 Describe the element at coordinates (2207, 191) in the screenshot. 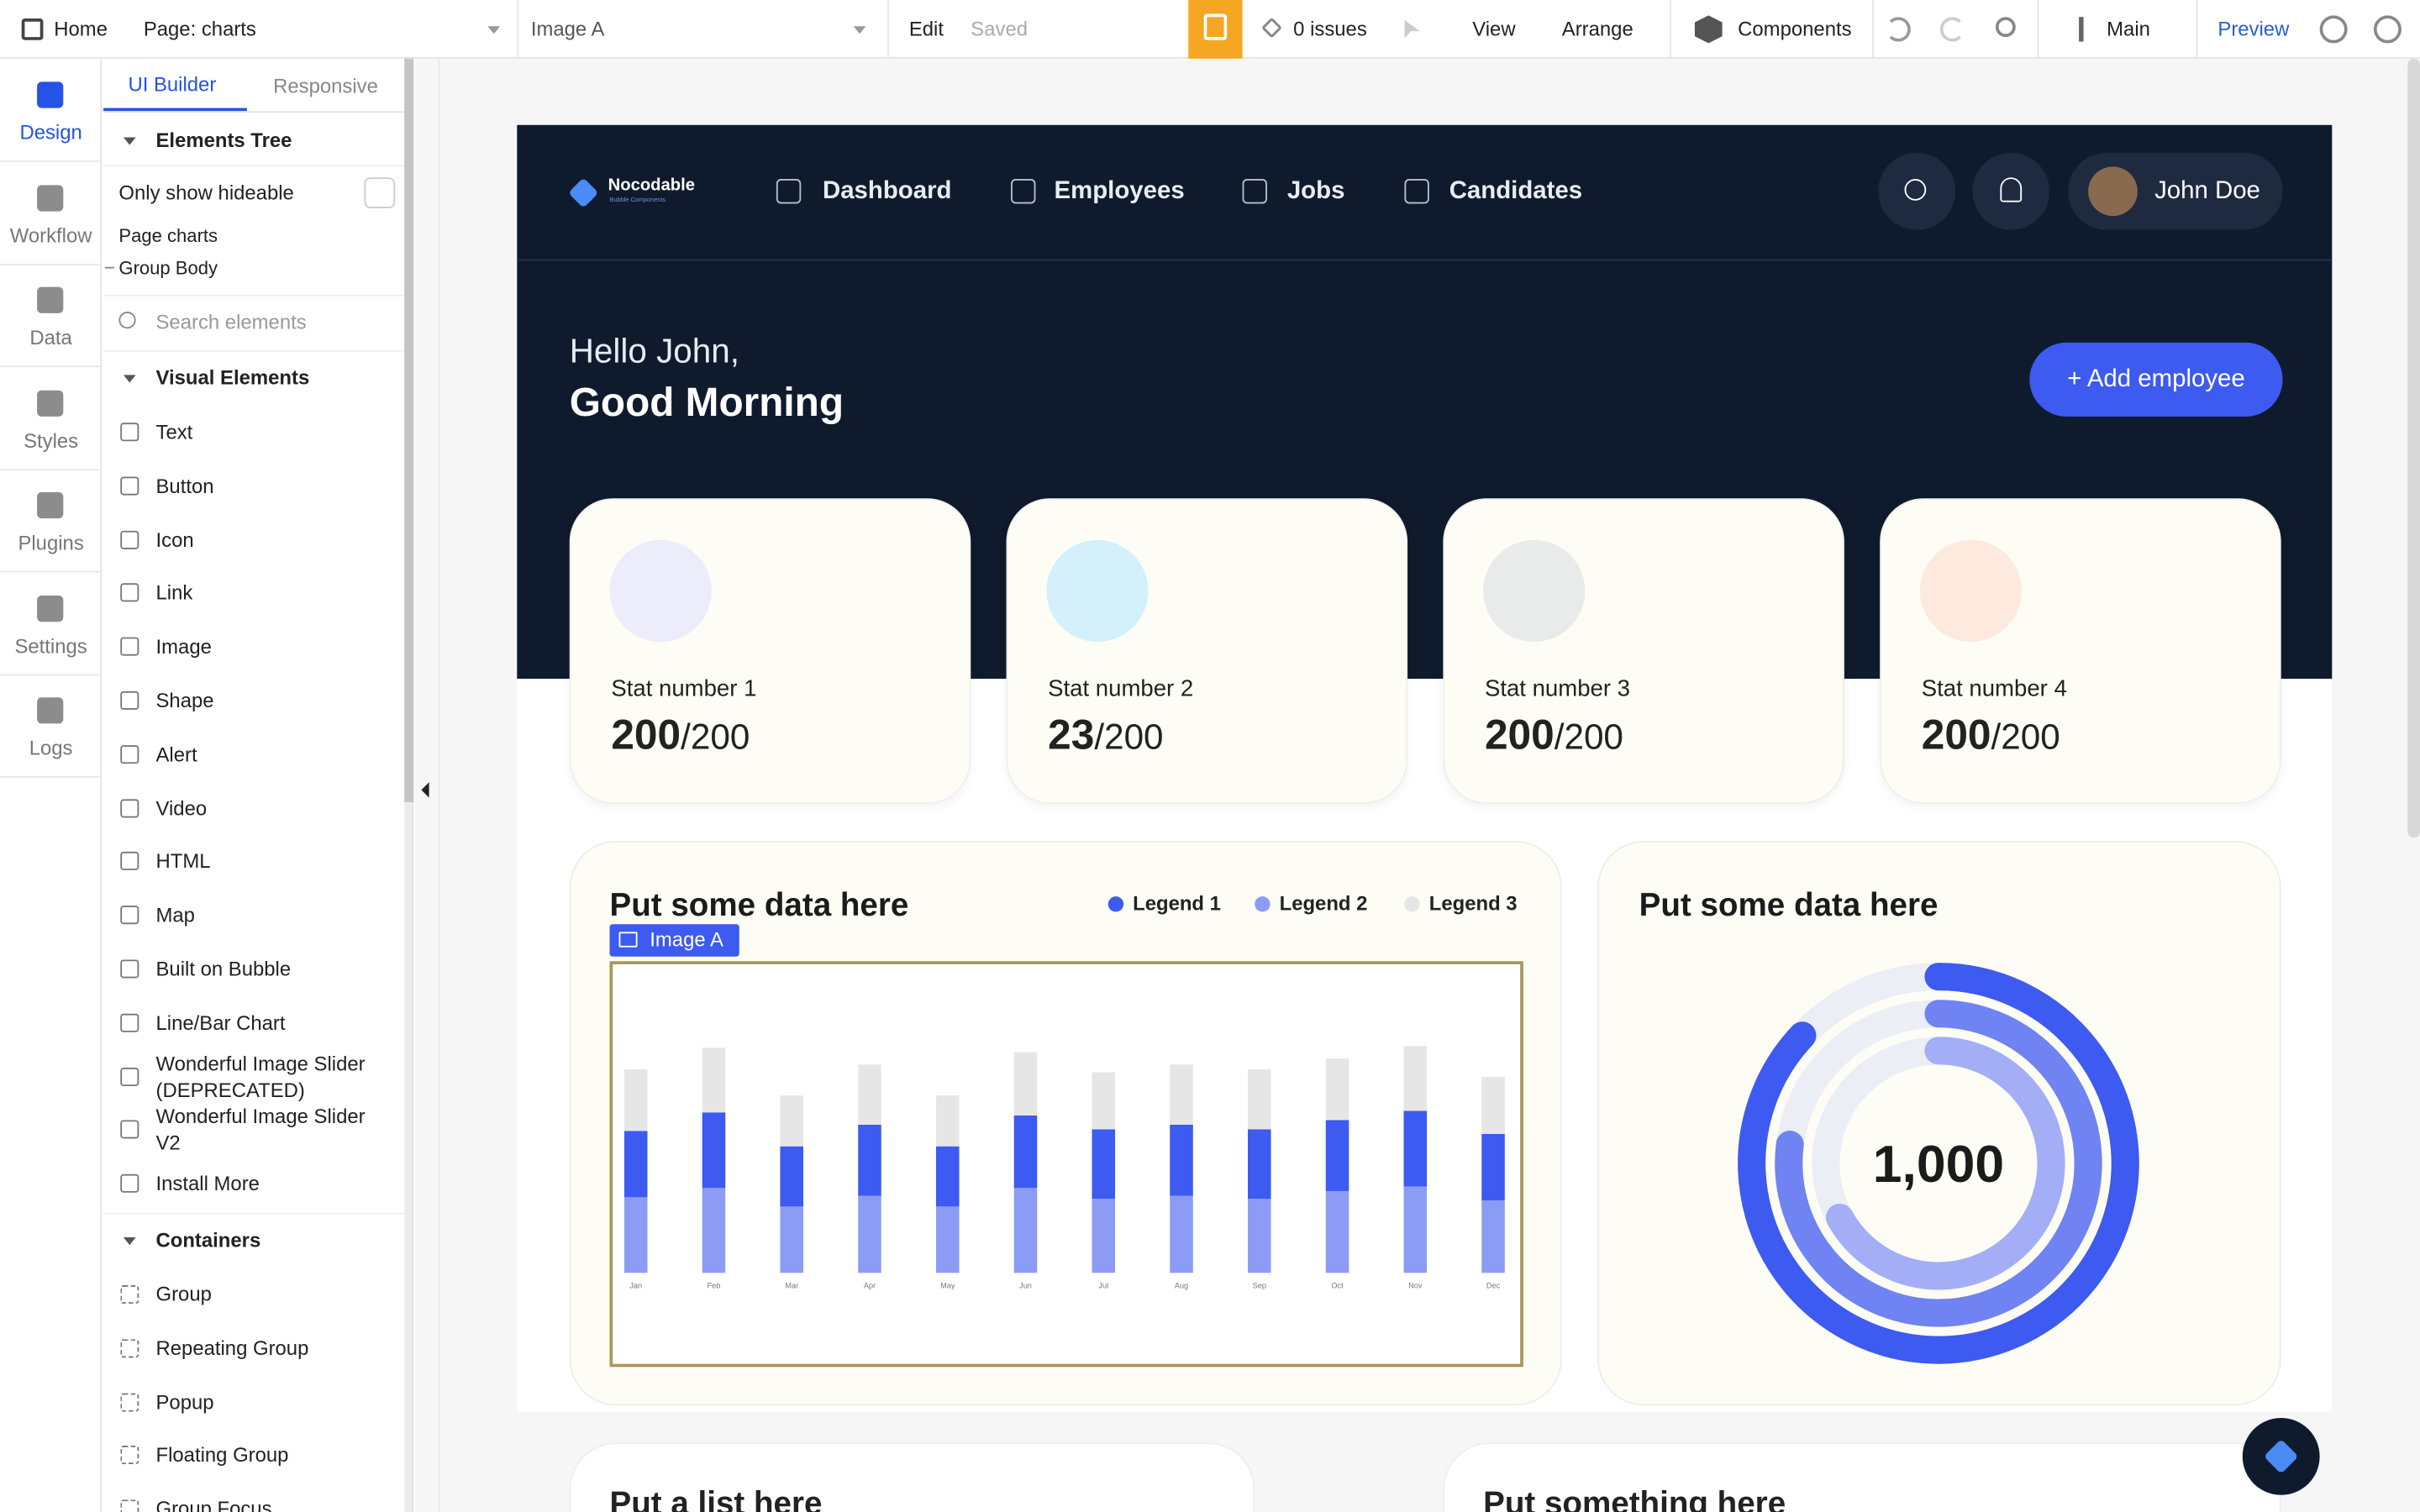

I see `user-name: John Doe` at that location.